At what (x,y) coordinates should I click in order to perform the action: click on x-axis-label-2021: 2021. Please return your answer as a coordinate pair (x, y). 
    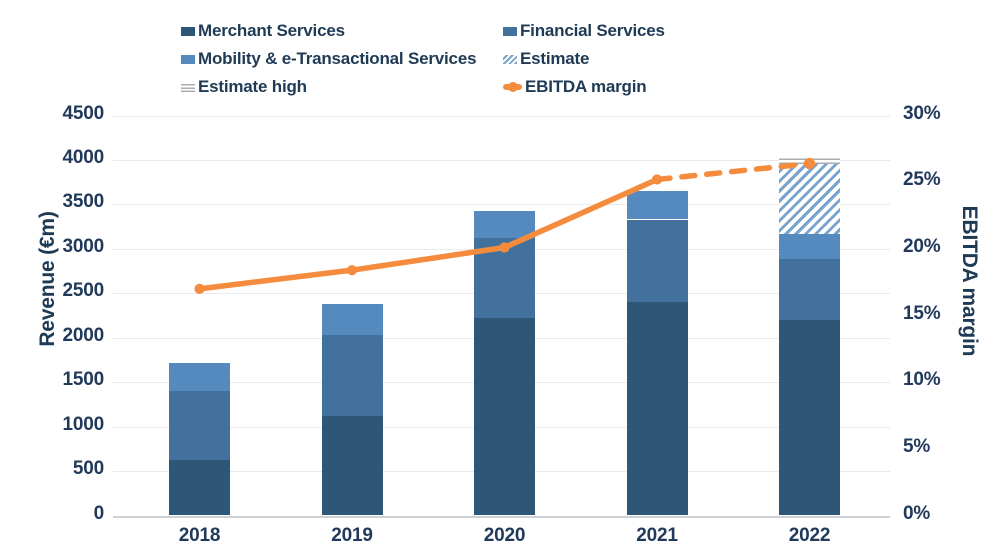
    Looking at the image, I should click on (657, 535).